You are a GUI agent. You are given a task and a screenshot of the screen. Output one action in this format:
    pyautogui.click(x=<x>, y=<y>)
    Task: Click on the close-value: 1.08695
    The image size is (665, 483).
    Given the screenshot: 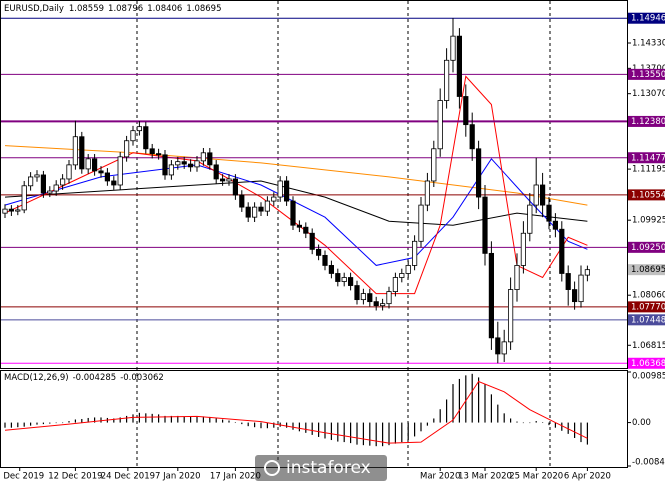 What is the action you would take?
    pyautogui.click(x=203, y=9)
    